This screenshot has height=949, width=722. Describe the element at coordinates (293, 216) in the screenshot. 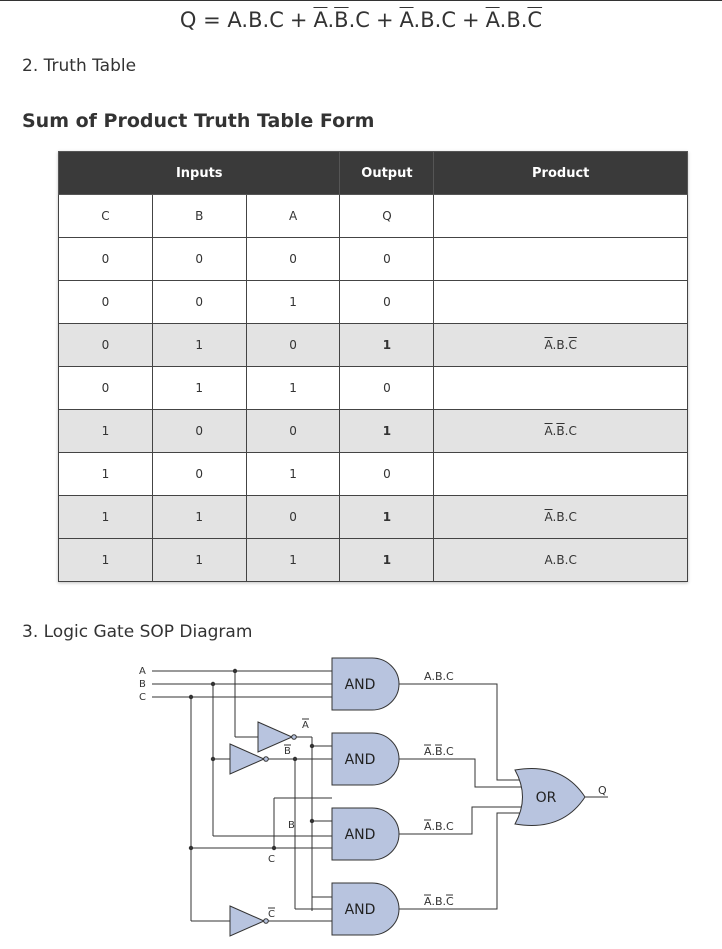

I see `subheader-a: A` at that location.